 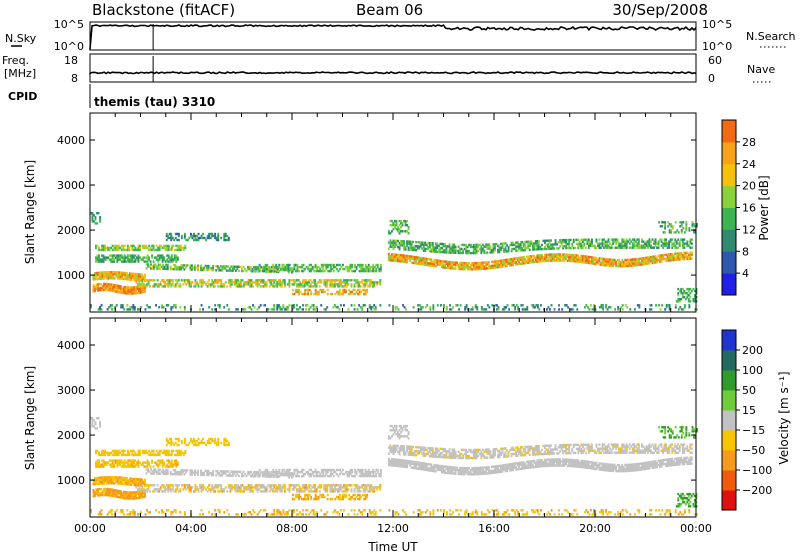 I want to click on colorbar-tick-label: 16, so click(x=749, y=208).